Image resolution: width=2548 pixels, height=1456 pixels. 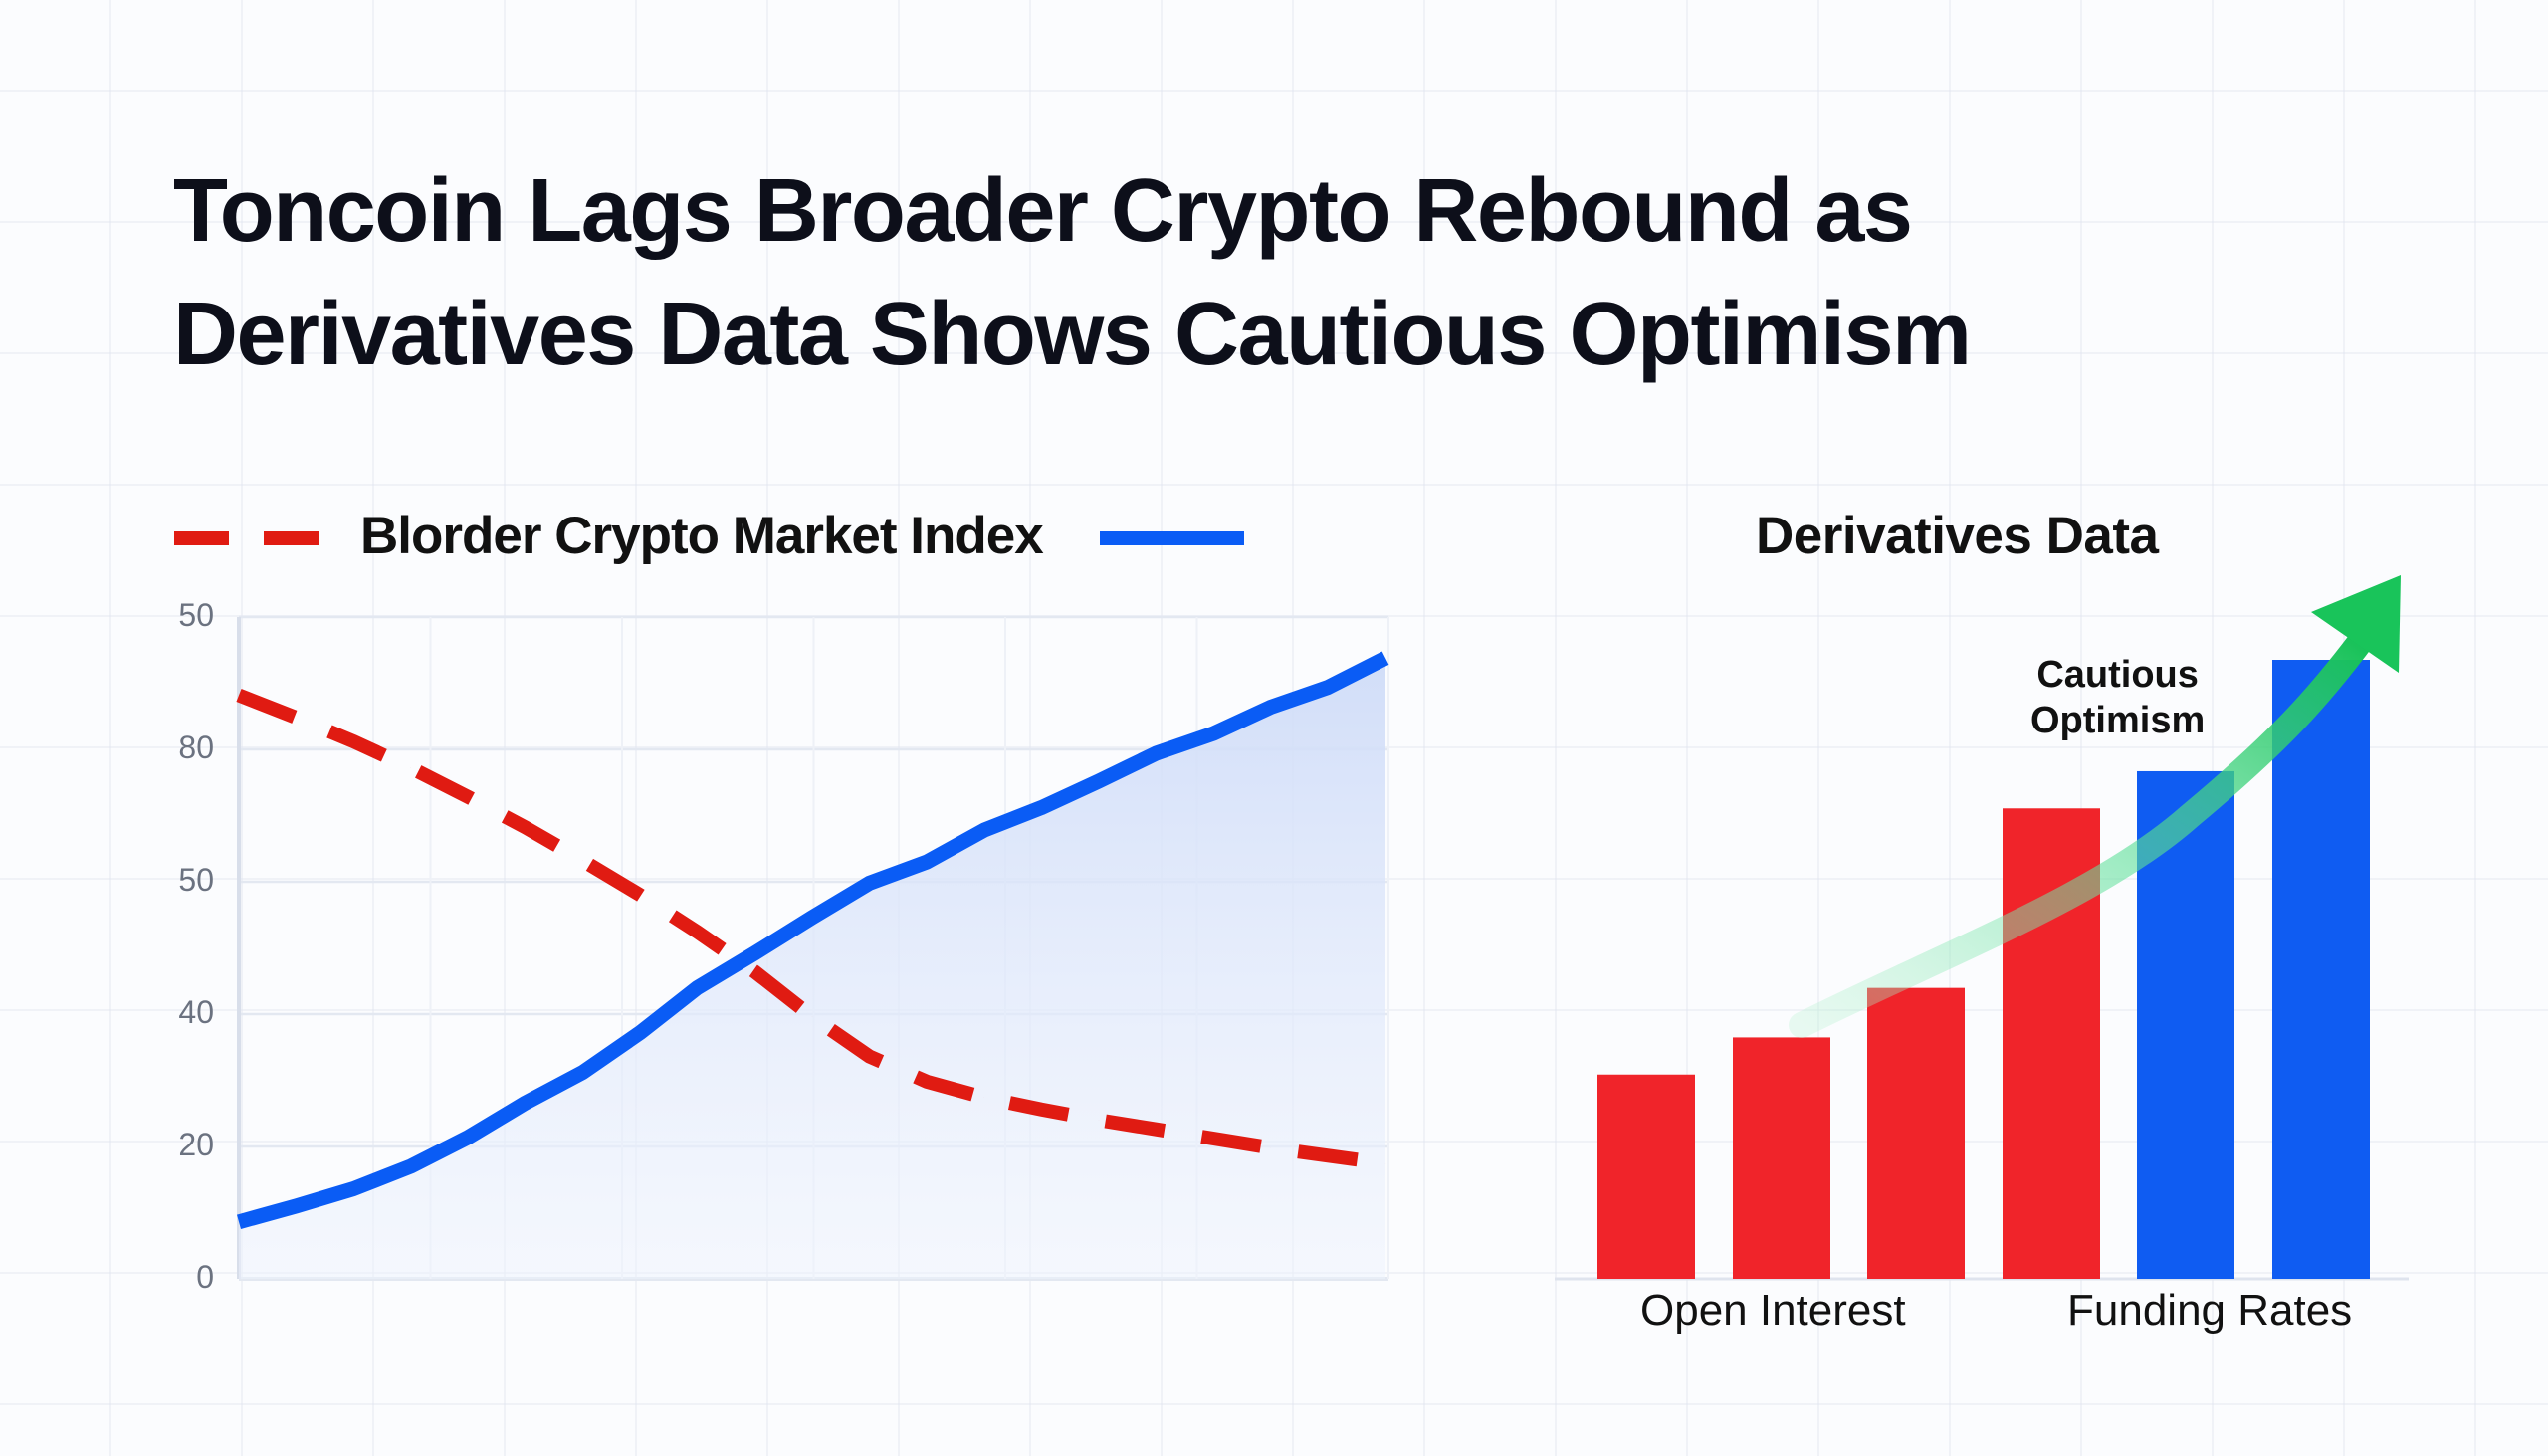 What do you see at coordinates (811, 929) in the screenshot?
I see `market-index-line` at bounding box center [811, 929].